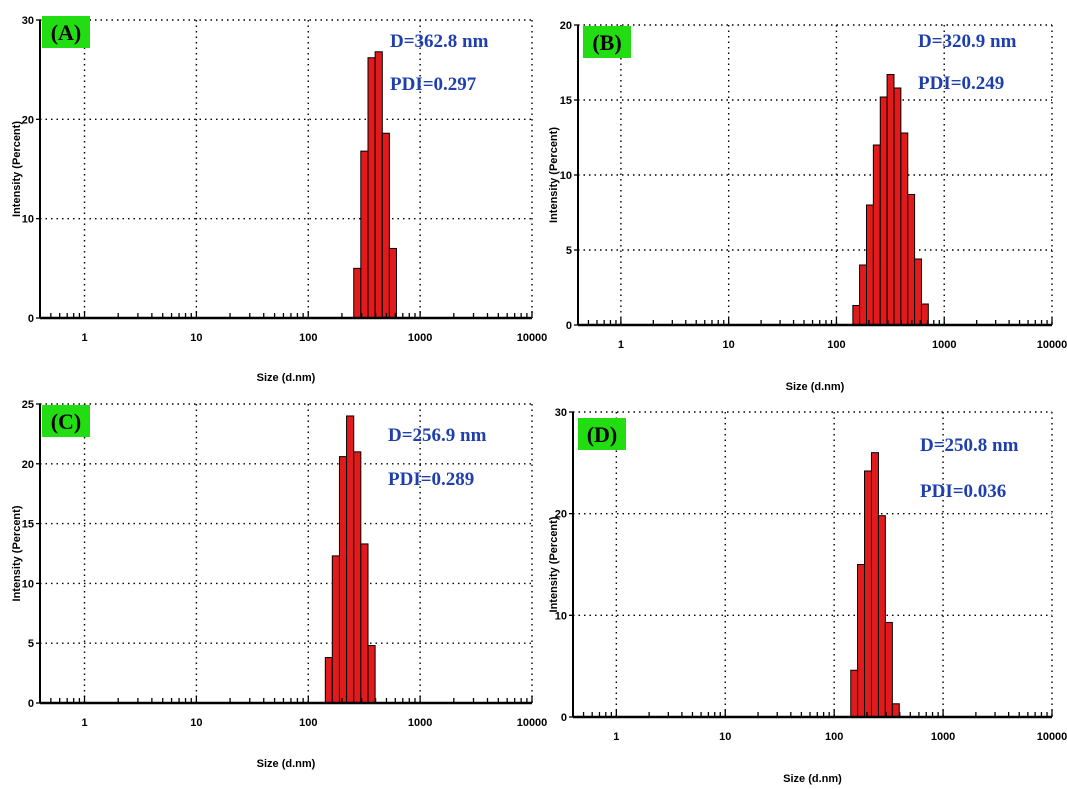 The image size is (1067, 789). Describe the element at coordinates (961, 83) in the screenshot. I see `pdi-annotation: PDI=0.249` at that location.